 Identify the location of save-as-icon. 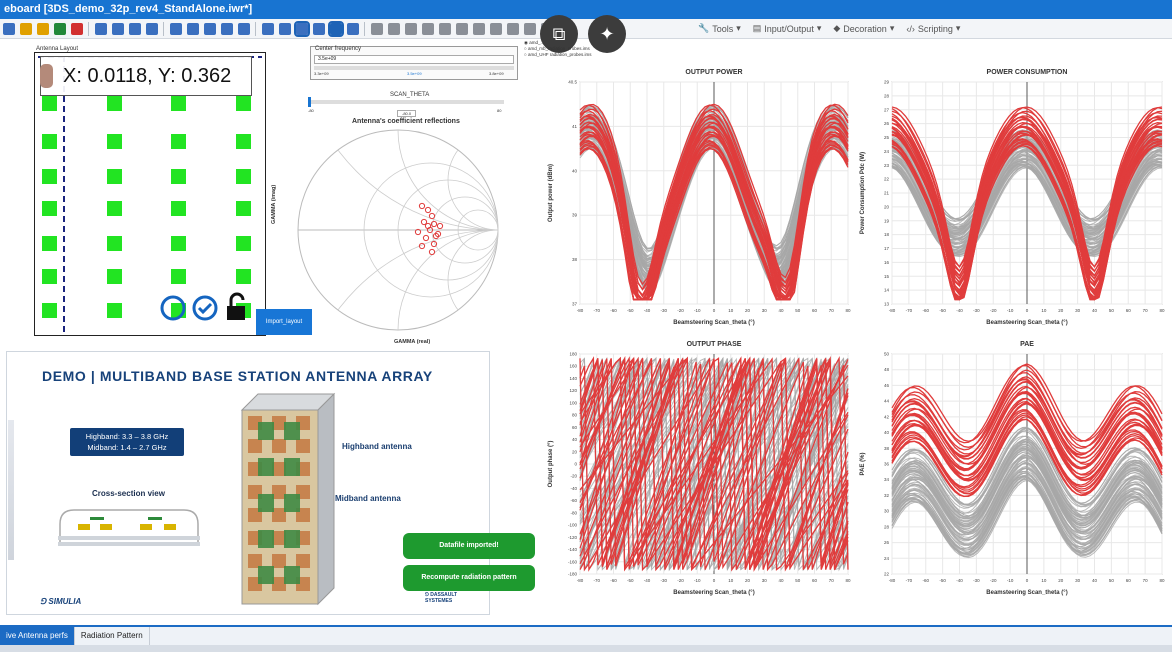
(42, 28).